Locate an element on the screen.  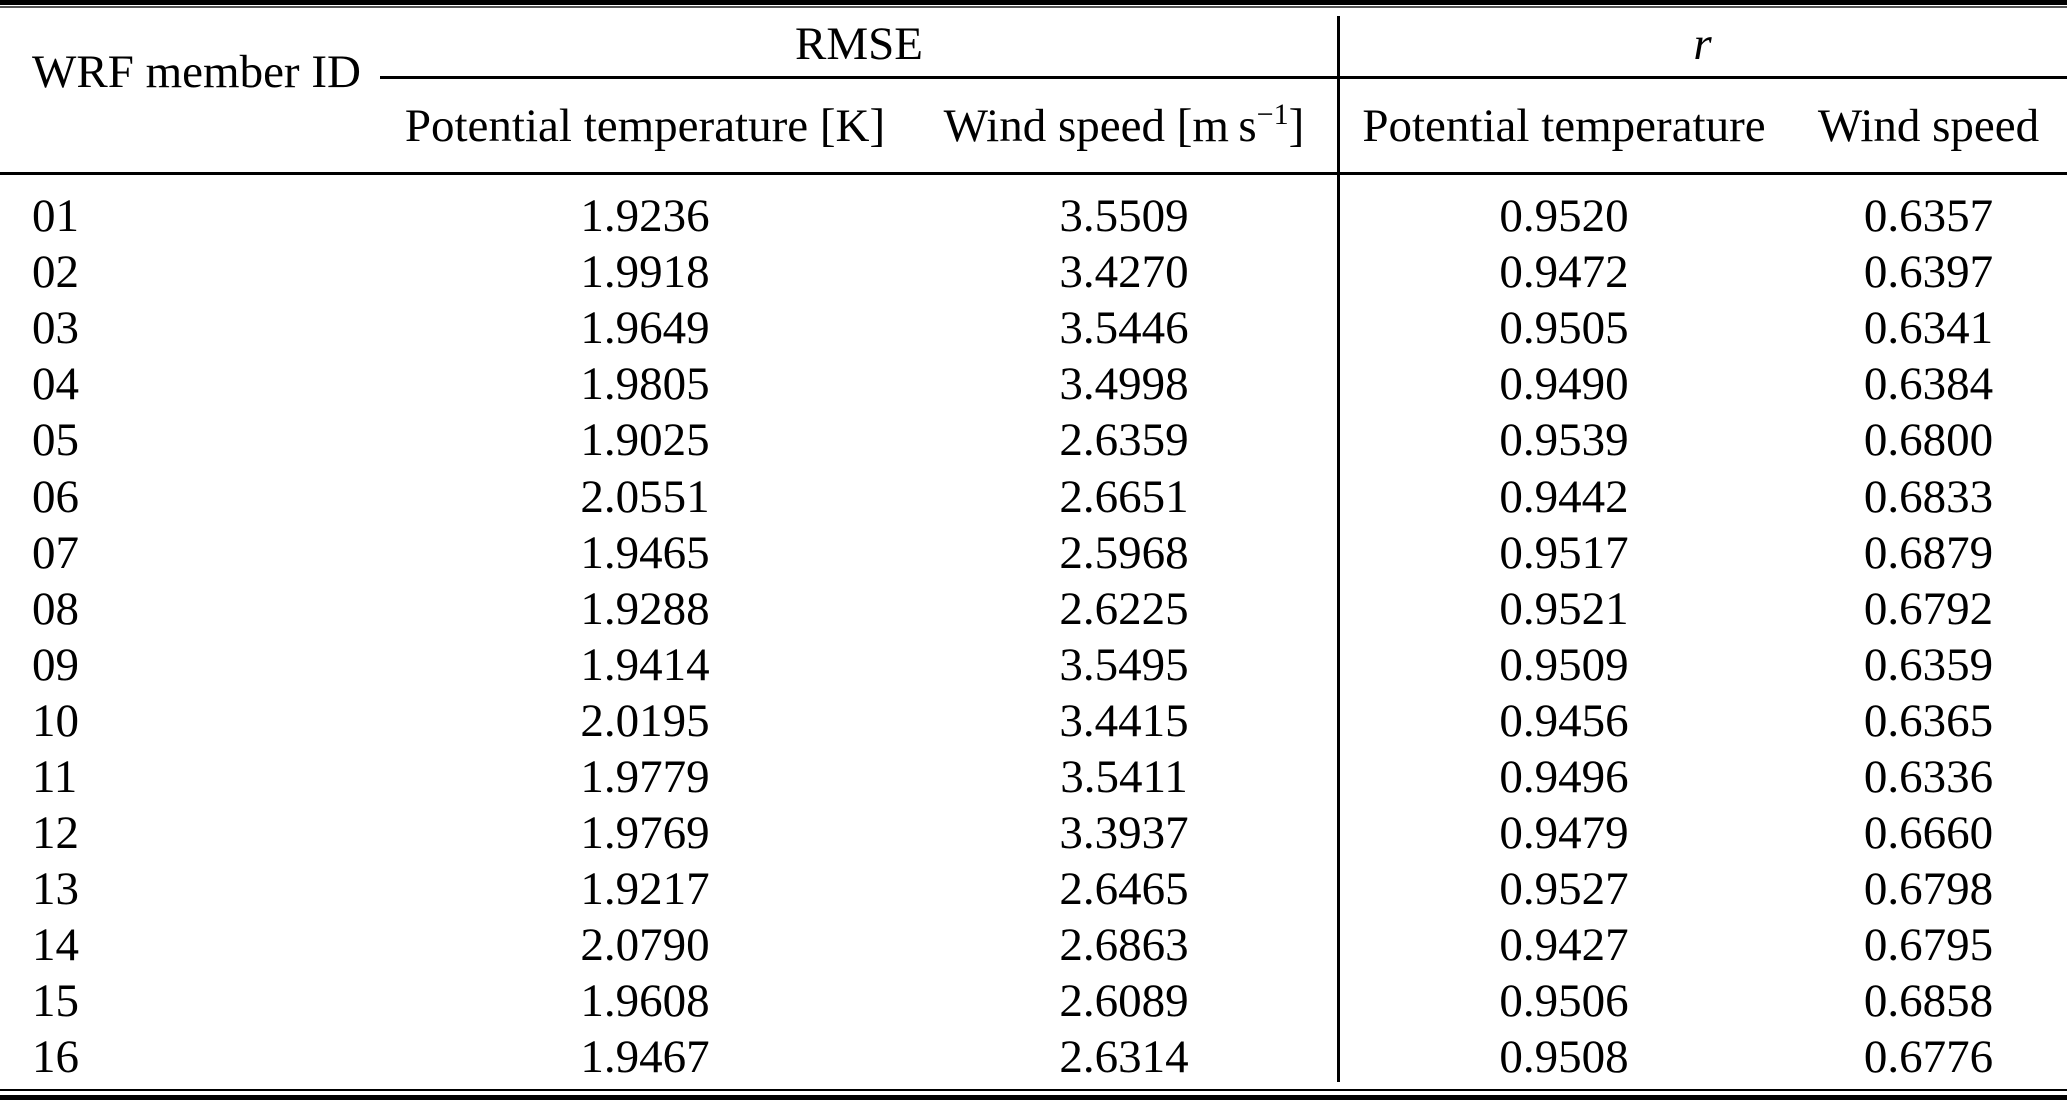
table-row: 11 1.9779 3.5411 0.9496 0.6336 is located at coordinates (1033, 777).